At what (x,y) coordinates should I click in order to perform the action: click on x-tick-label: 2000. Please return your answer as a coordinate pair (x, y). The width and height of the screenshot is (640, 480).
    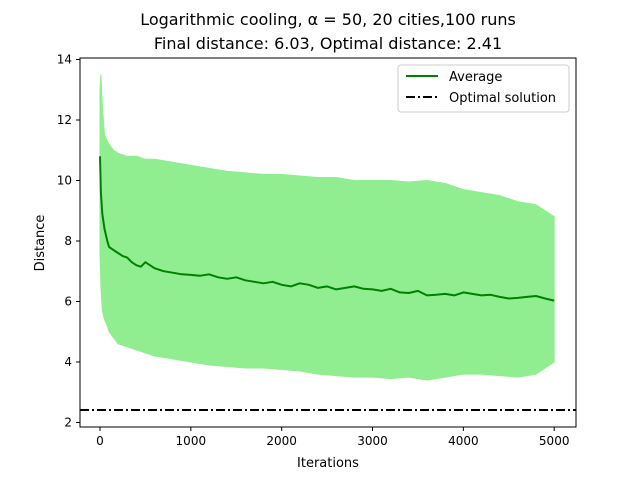
    Looking at the image, I should click on (281, 441).